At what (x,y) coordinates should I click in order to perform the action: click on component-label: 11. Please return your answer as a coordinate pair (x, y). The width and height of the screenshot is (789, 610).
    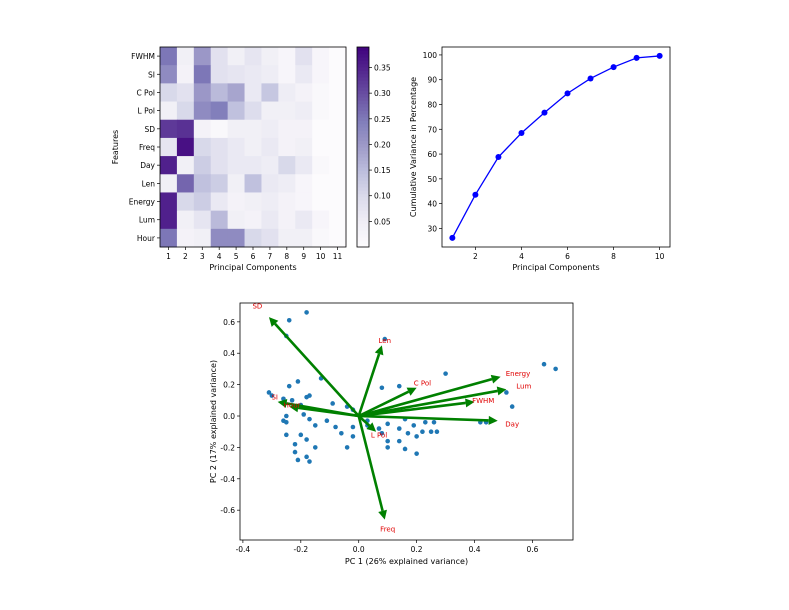
    Looking at the image, I should click on (338, 256).